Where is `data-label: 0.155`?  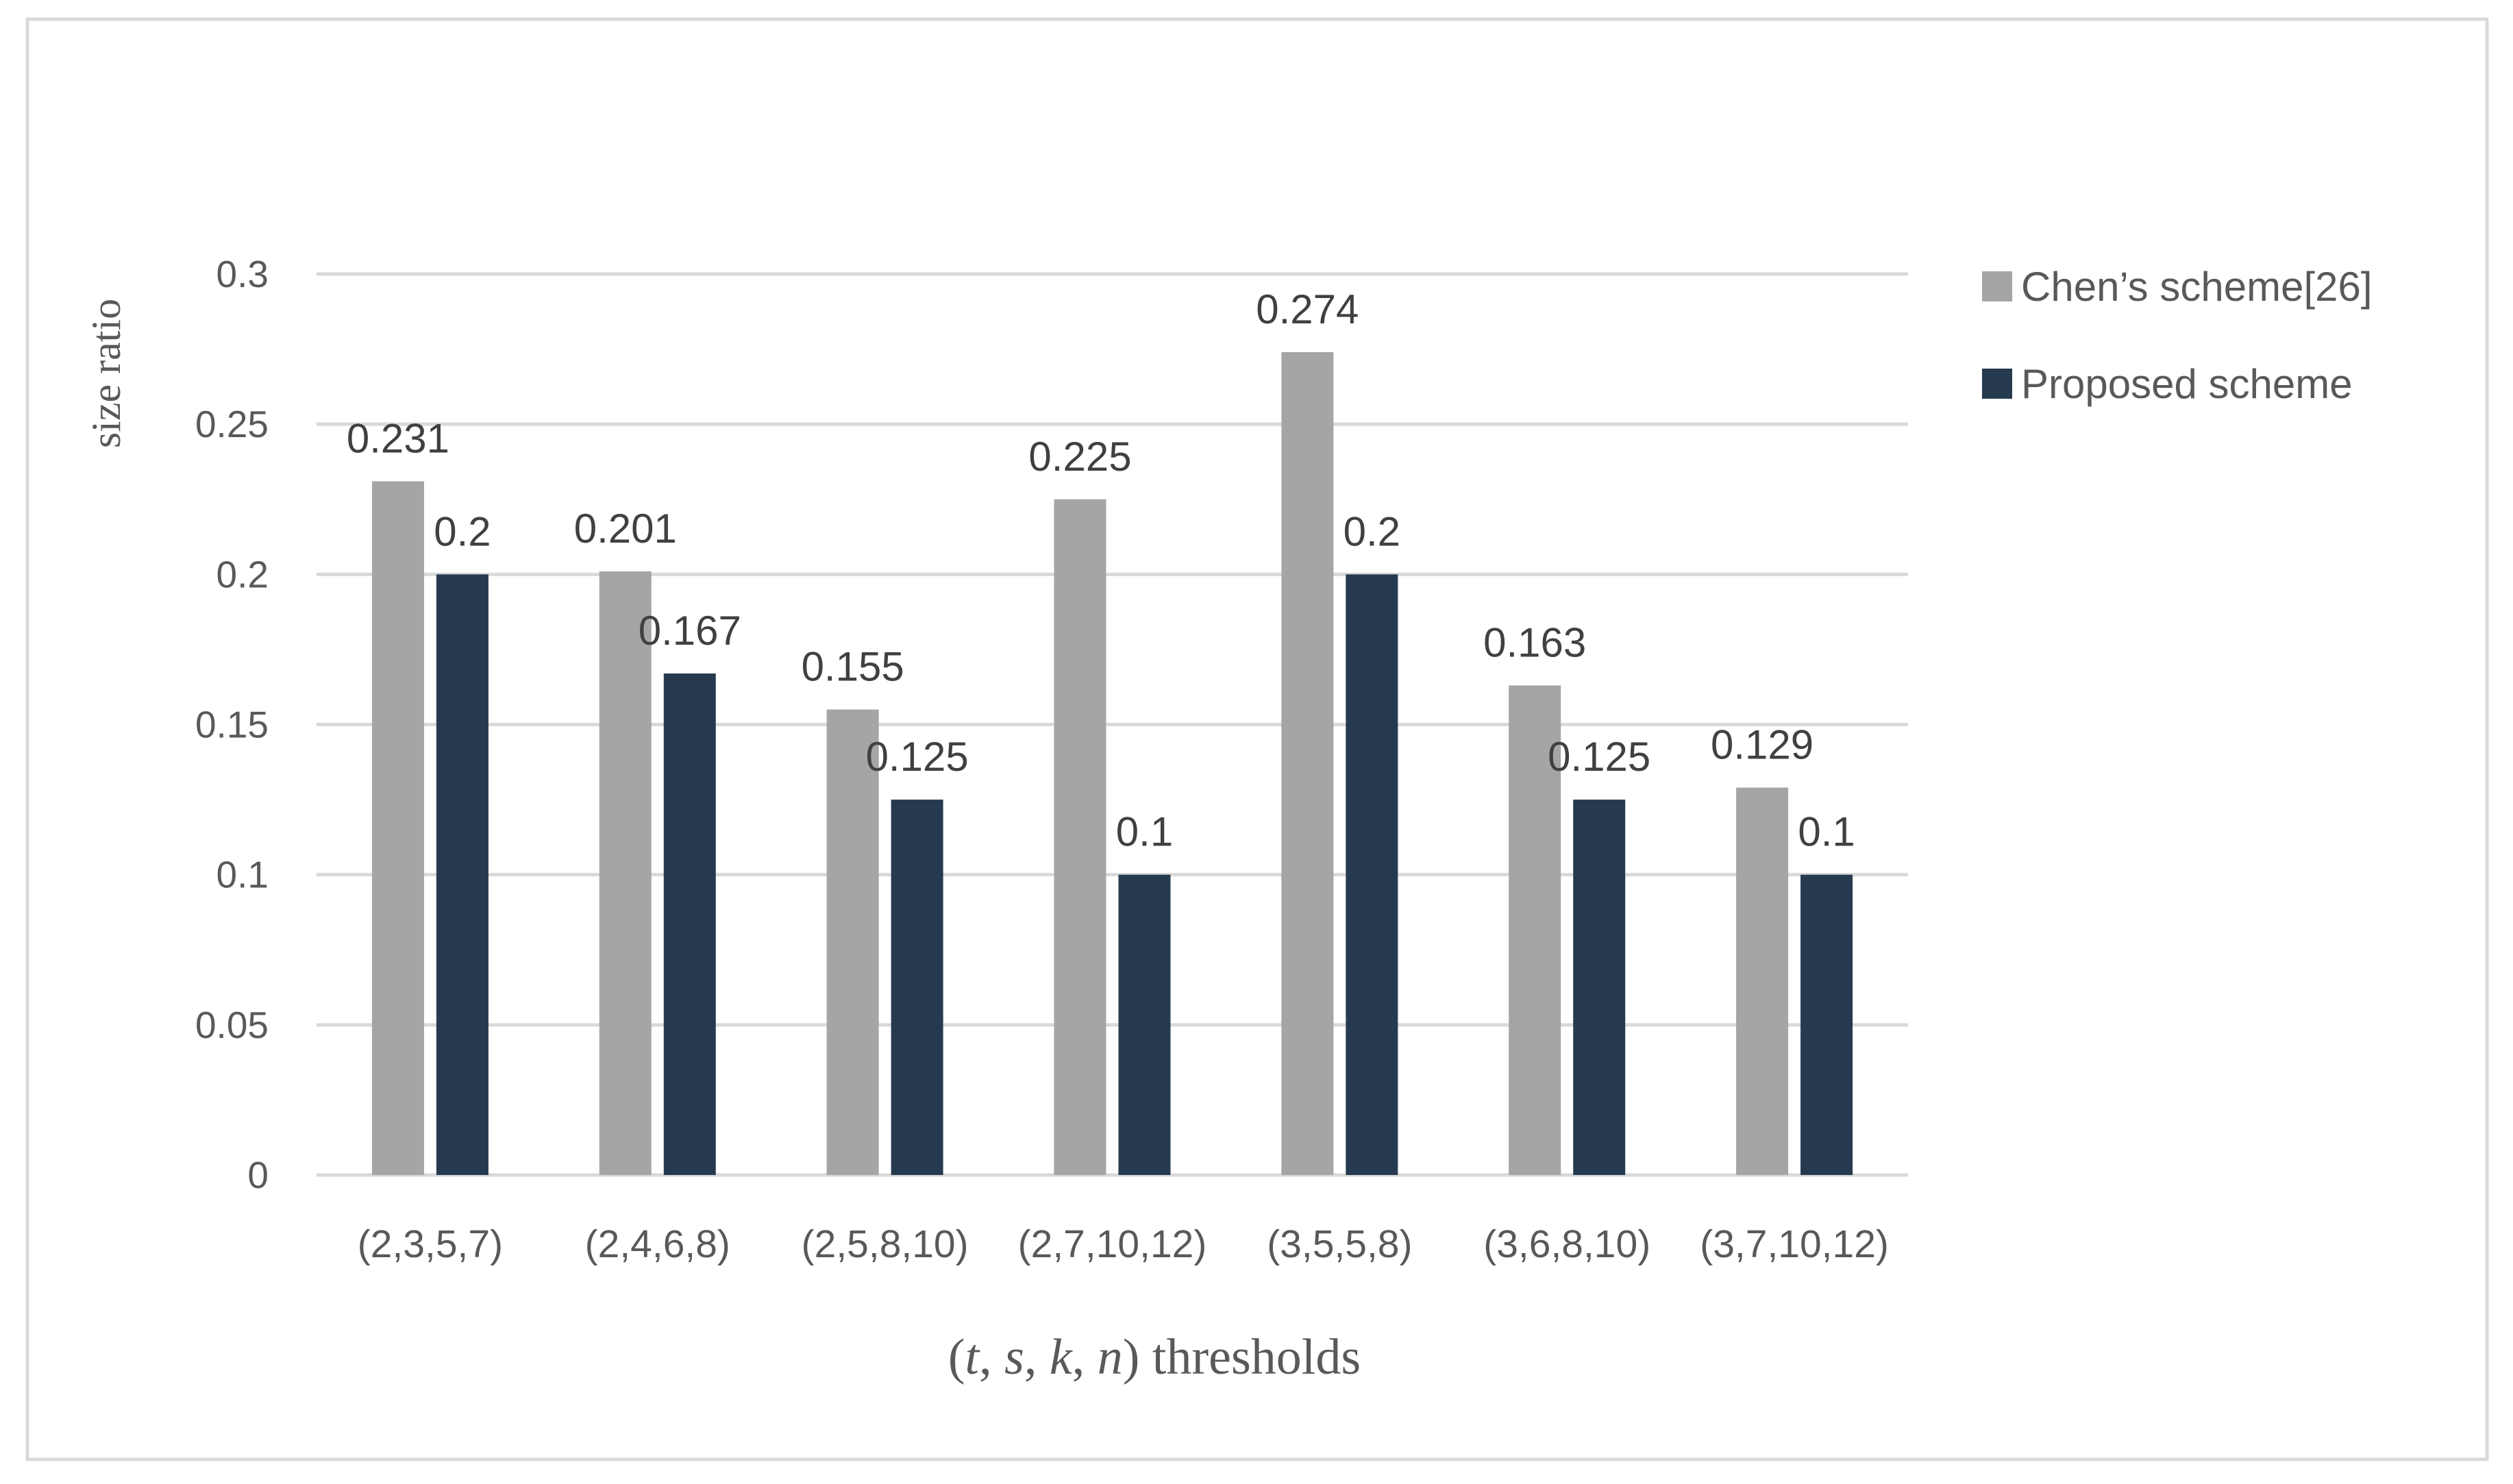 data-label: 0.155 is located at coordinates (853, 667).